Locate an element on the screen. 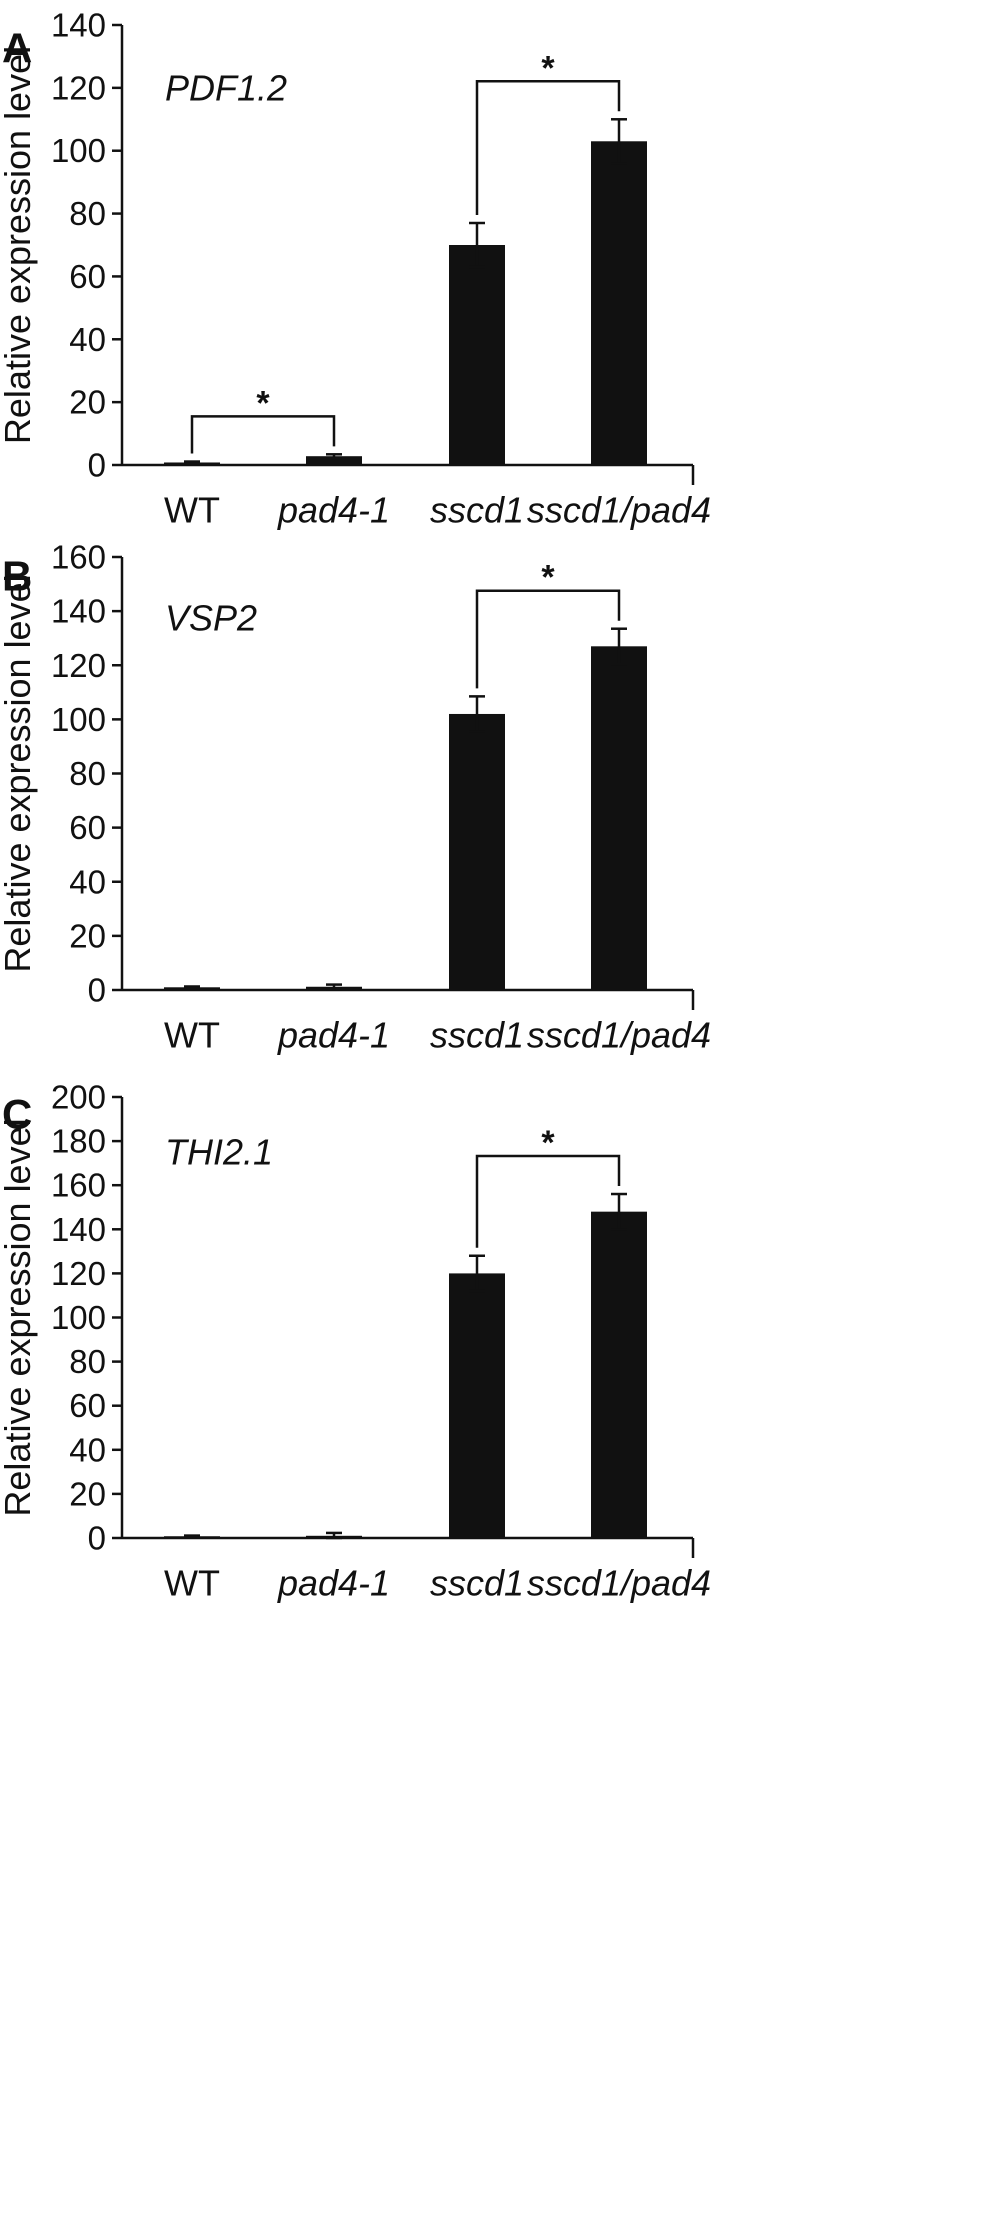 The height and width of the screenshot is (2217, 1000). gene-label: VSP2 is located at coordinates (211, 618).